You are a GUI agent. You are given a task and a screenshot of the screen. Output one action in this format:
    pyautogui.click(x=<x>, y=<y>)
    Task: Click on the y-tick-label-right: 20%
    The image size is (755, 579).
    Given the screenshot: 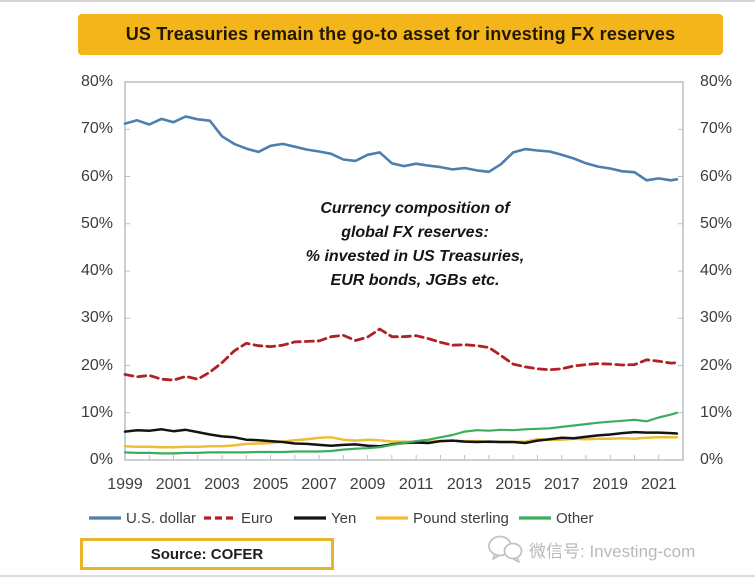 What is the action you would take?
    pyautogui.click(x=716, y=365)
    